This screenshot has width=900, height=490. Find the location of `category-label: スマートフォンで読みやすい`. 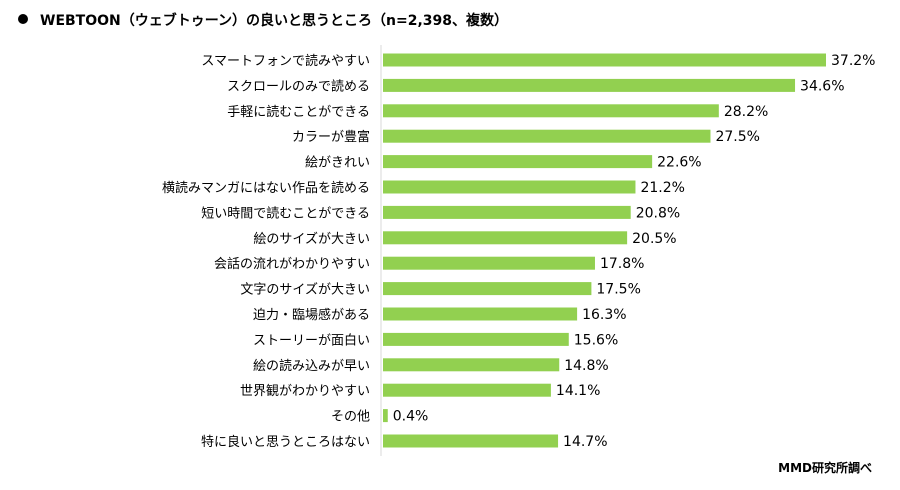

category-label: スマートフォンで読みやすい is located at coordinates (285, 61).